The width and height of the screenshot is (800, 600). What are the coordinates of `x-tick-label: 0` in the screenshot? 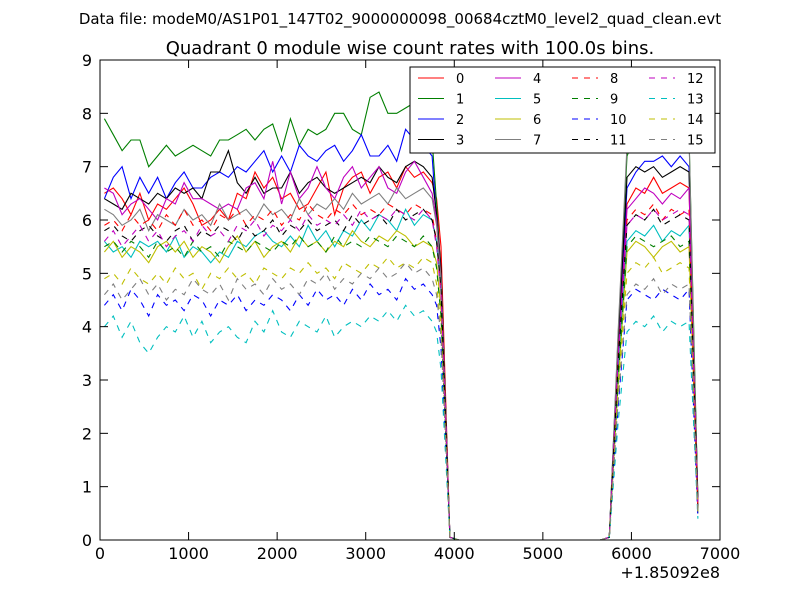 It's located at (100, 553).